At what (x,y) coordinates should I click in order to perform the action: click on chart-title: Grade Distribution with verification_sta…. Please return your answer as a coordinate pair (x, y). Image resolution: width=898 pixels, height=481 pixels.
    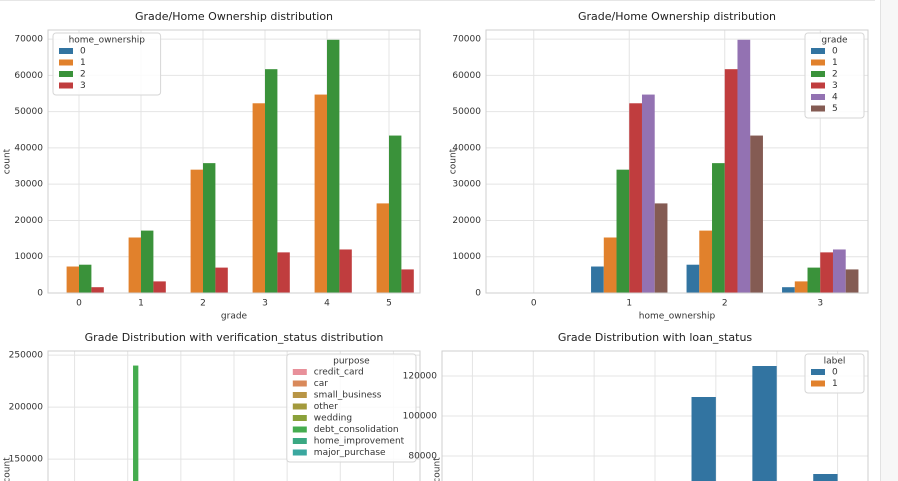
    Looking at the image, I should click on (234, 337).